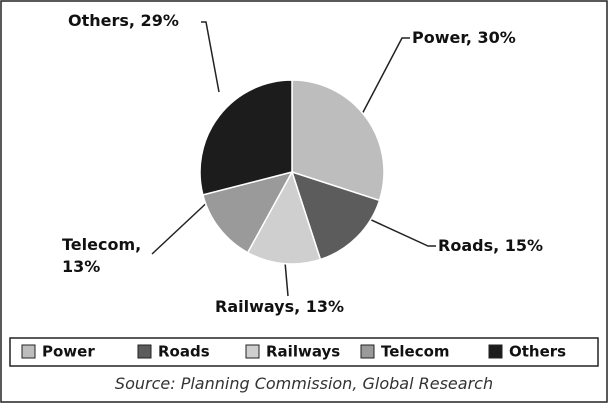 Image resolution: width=608 pixels, height=403 pixels. Describe the element at coordinates (537, 352) in the screenshot. I see `legend-label: Others` at that location.